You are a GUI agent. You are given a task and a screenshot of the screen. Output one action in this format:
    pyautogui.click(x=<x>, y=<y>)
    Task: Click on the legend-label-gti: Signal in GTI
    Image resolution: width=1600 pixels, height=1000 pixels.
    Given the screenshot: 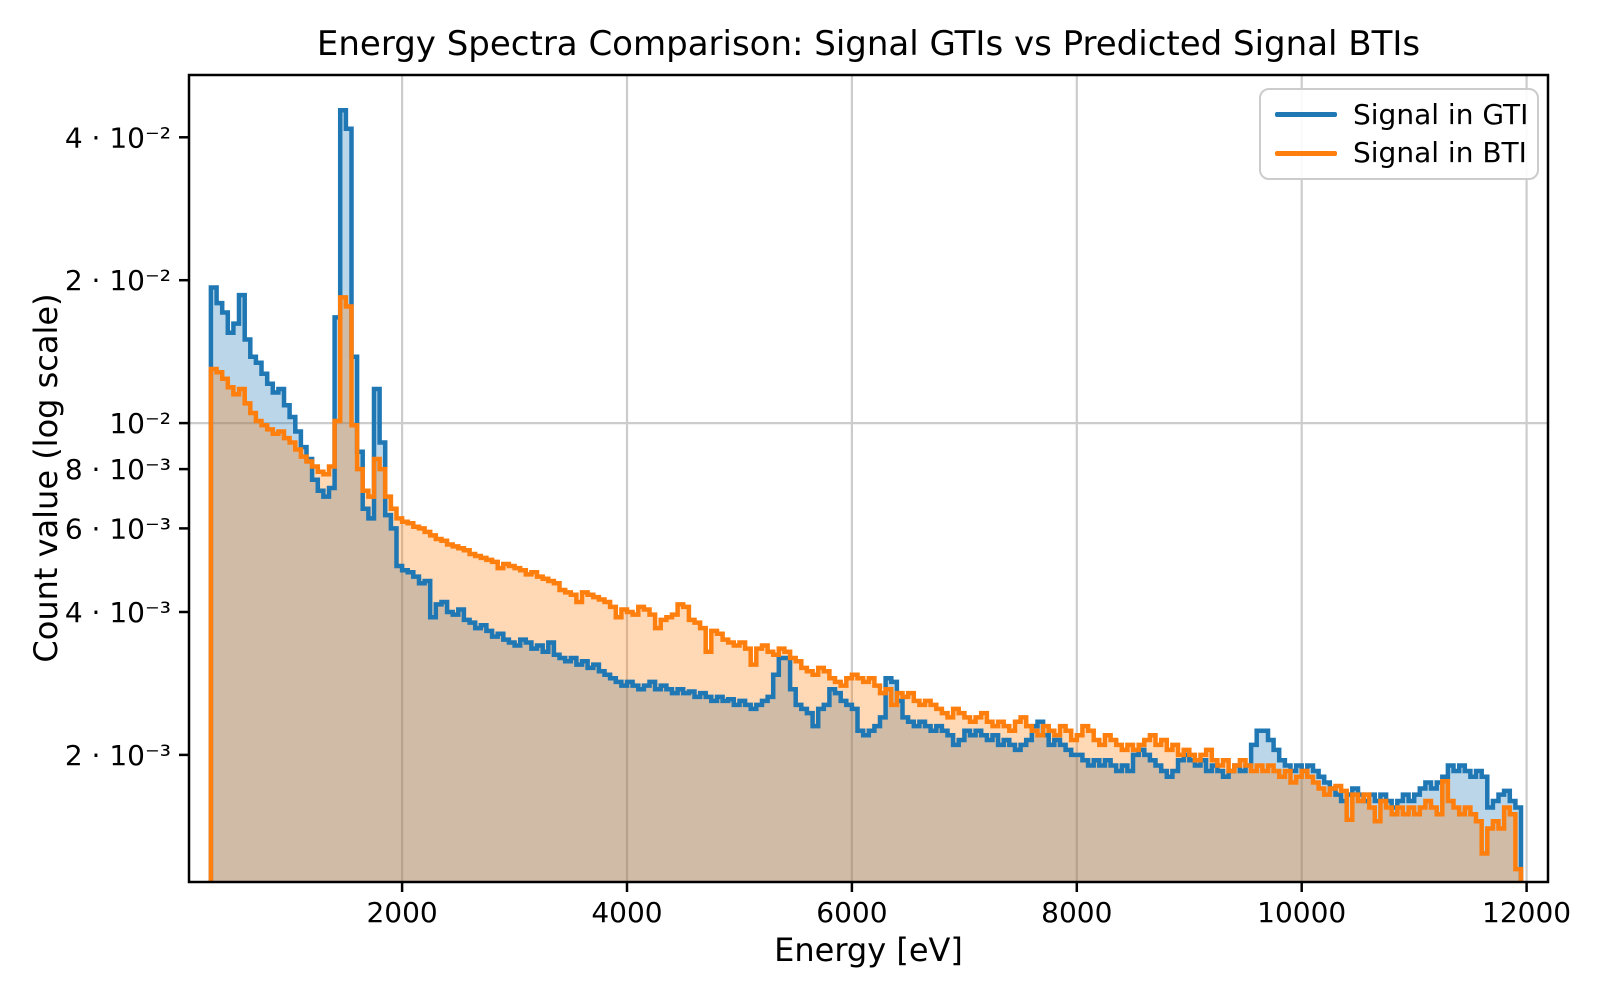 What is the action you would take?
    pyautogui.click(x=1441, y=114)
    